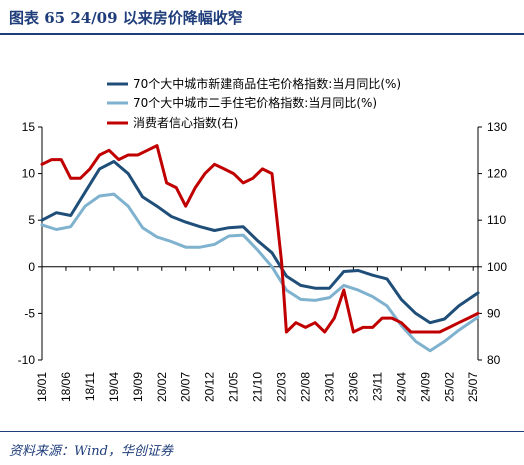  Describe the element at coordinates (90, 386) in the screenshot. I see `x-tick-label: 18/11` at that location.